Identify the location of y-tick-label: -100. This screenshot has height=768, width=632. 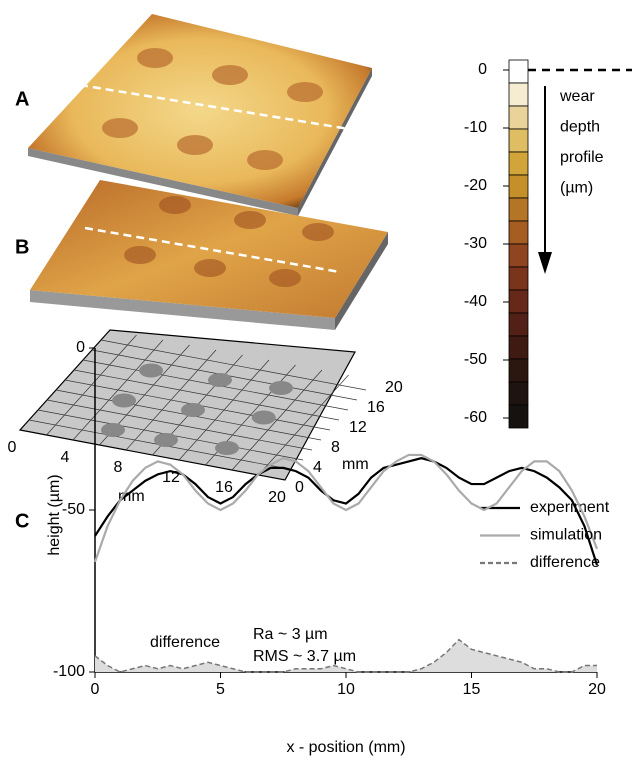
(69, 671).